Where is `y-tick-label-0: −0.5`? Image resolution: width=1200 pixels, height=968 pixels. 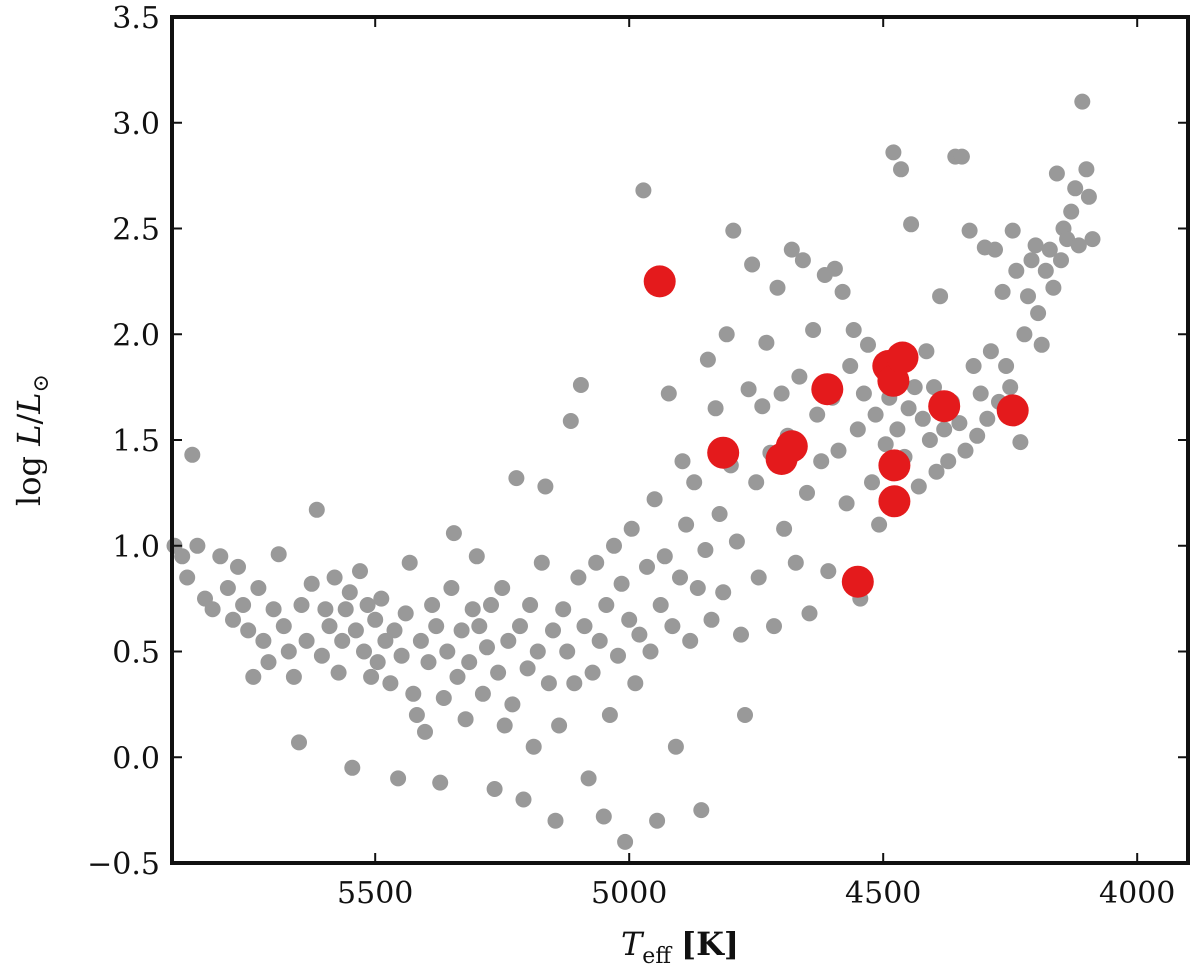 y-tick-label-0: −0.5 is located at coordinates (123, 864).